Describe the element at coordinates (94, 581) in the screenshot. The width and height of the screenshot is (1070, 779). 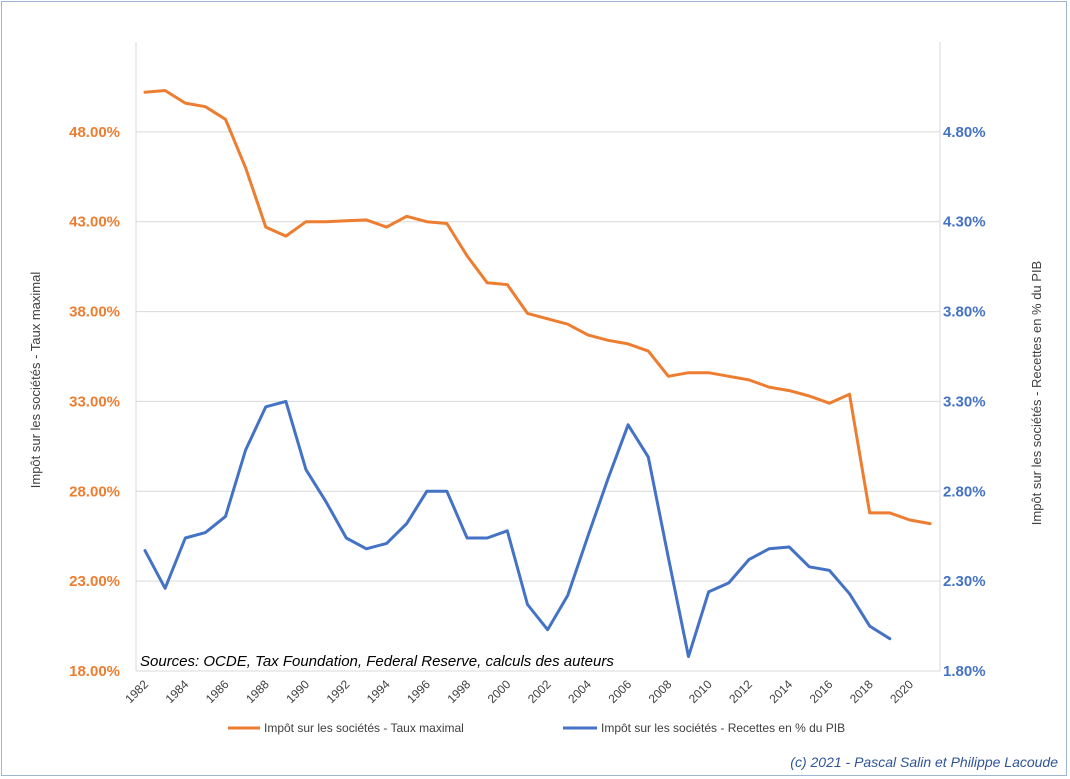
I see `left-tick-label: 23.00%` at that location.